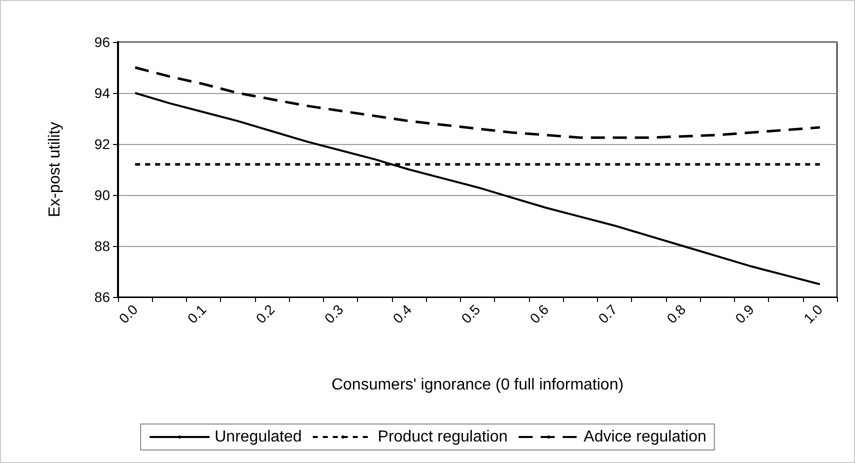 This screenshot has height=463, width=855. I want to click on legend-label: Unregulated, so click(258, 437).